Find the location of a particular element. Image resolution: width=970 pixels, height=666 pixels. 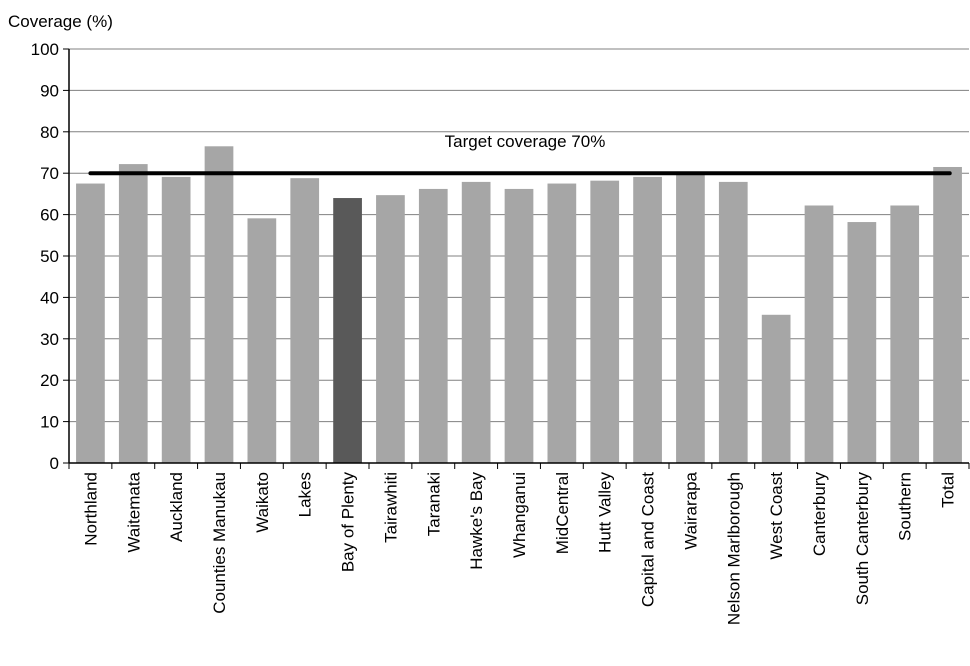

x-tick-label: Waitemata is located at coordinates (133, 511).